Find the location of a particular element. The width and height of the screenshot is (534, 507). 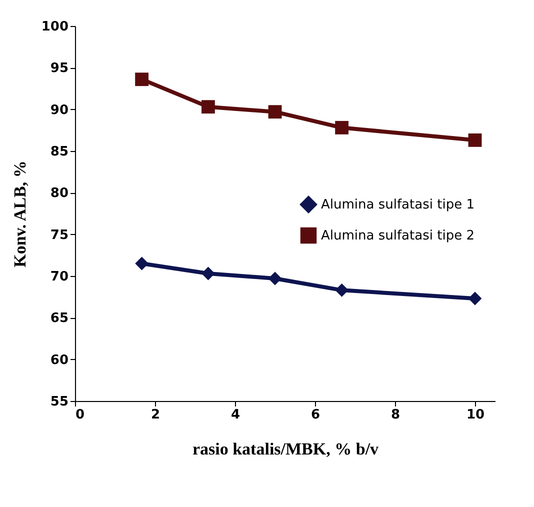

y-tick-label: 65 is located at coordinates (59, 318).